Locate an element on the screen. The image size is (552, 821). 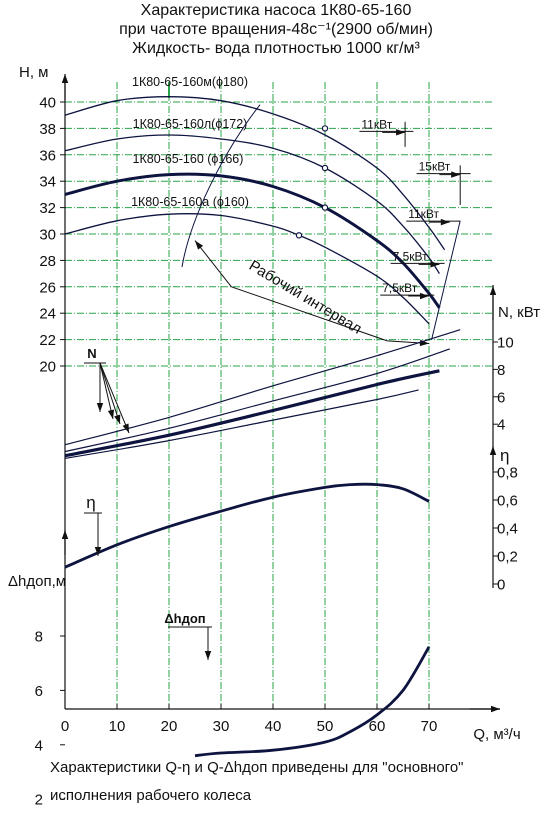
q-tick-label: 20 is located at coordinates (169, 726).